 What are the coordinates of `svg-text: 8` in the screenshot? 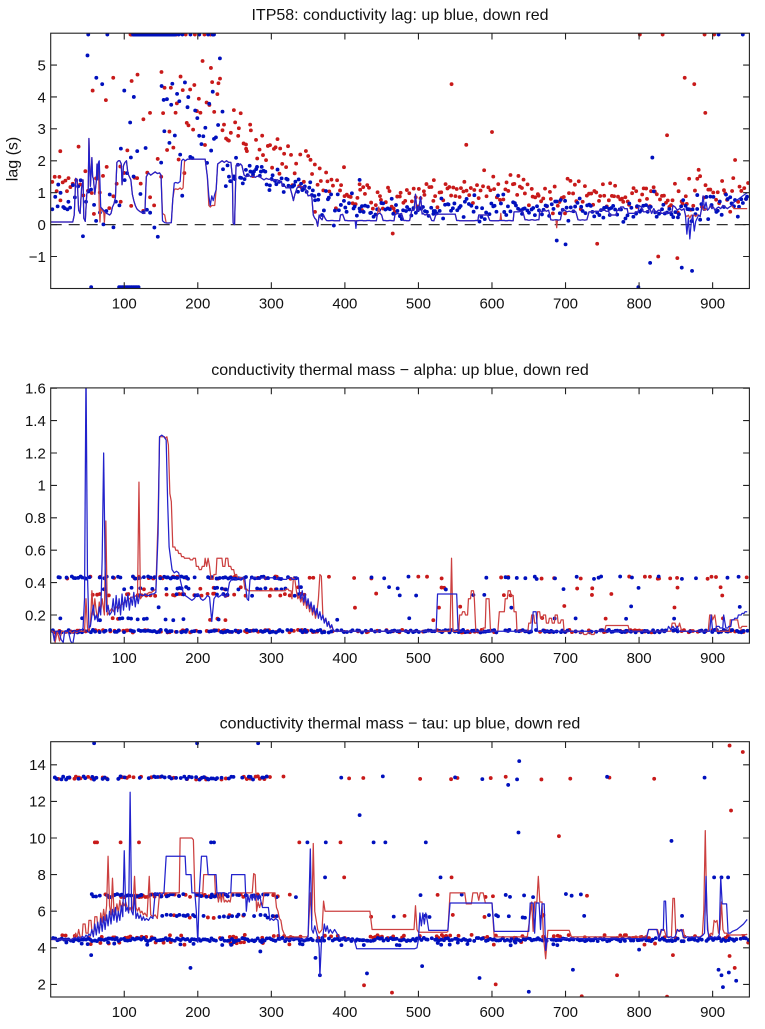 It's located at (41, 875).